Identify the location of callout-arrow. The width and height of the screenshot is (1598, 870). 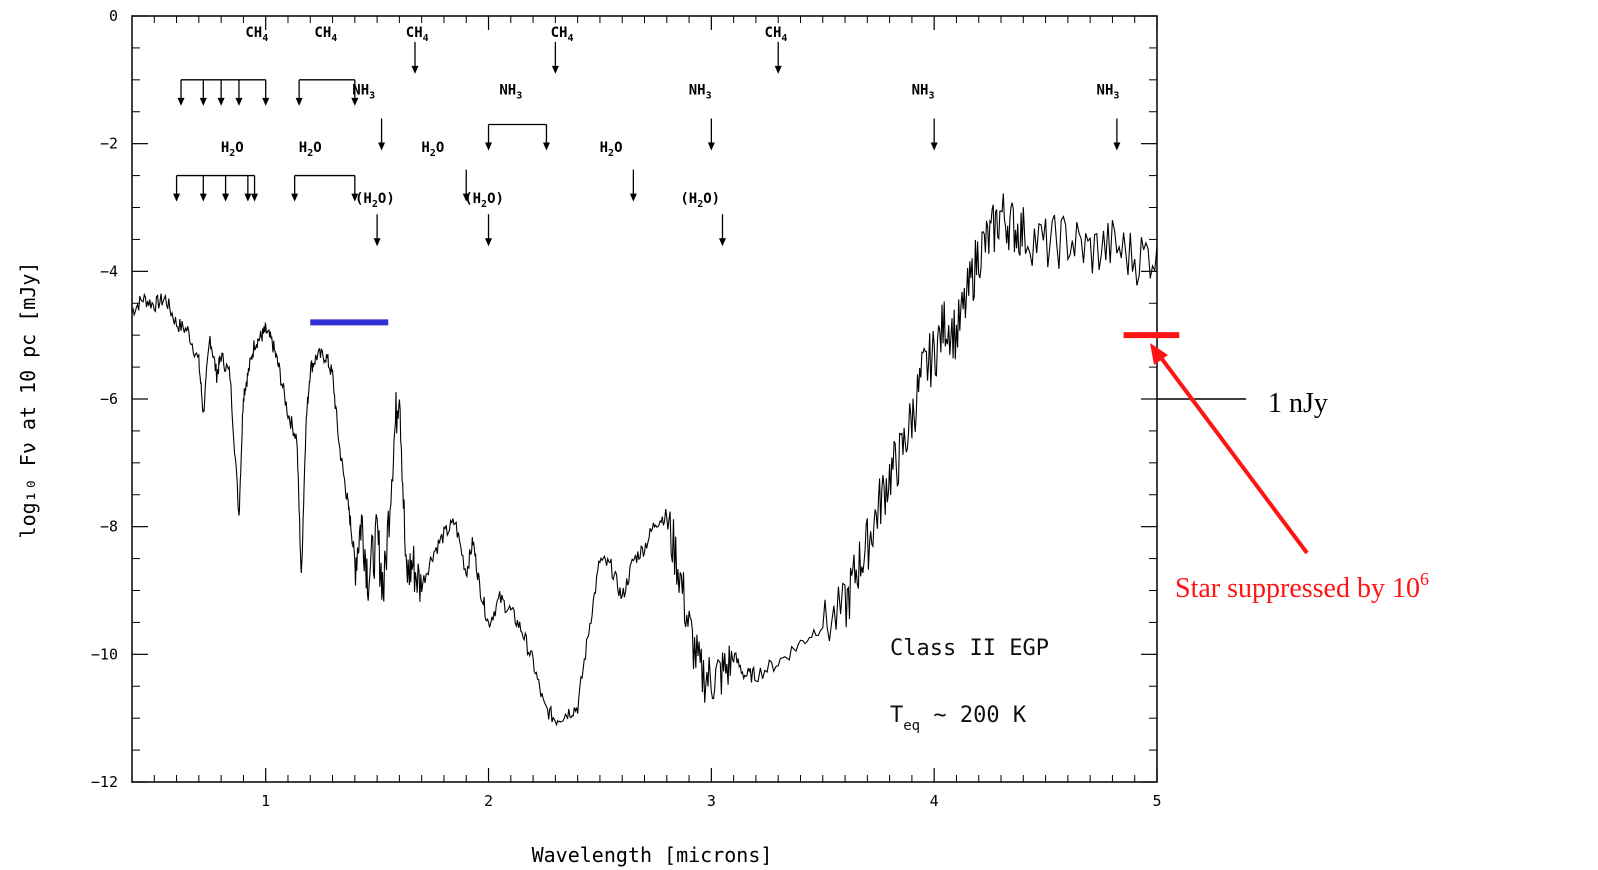
(1229, 449).